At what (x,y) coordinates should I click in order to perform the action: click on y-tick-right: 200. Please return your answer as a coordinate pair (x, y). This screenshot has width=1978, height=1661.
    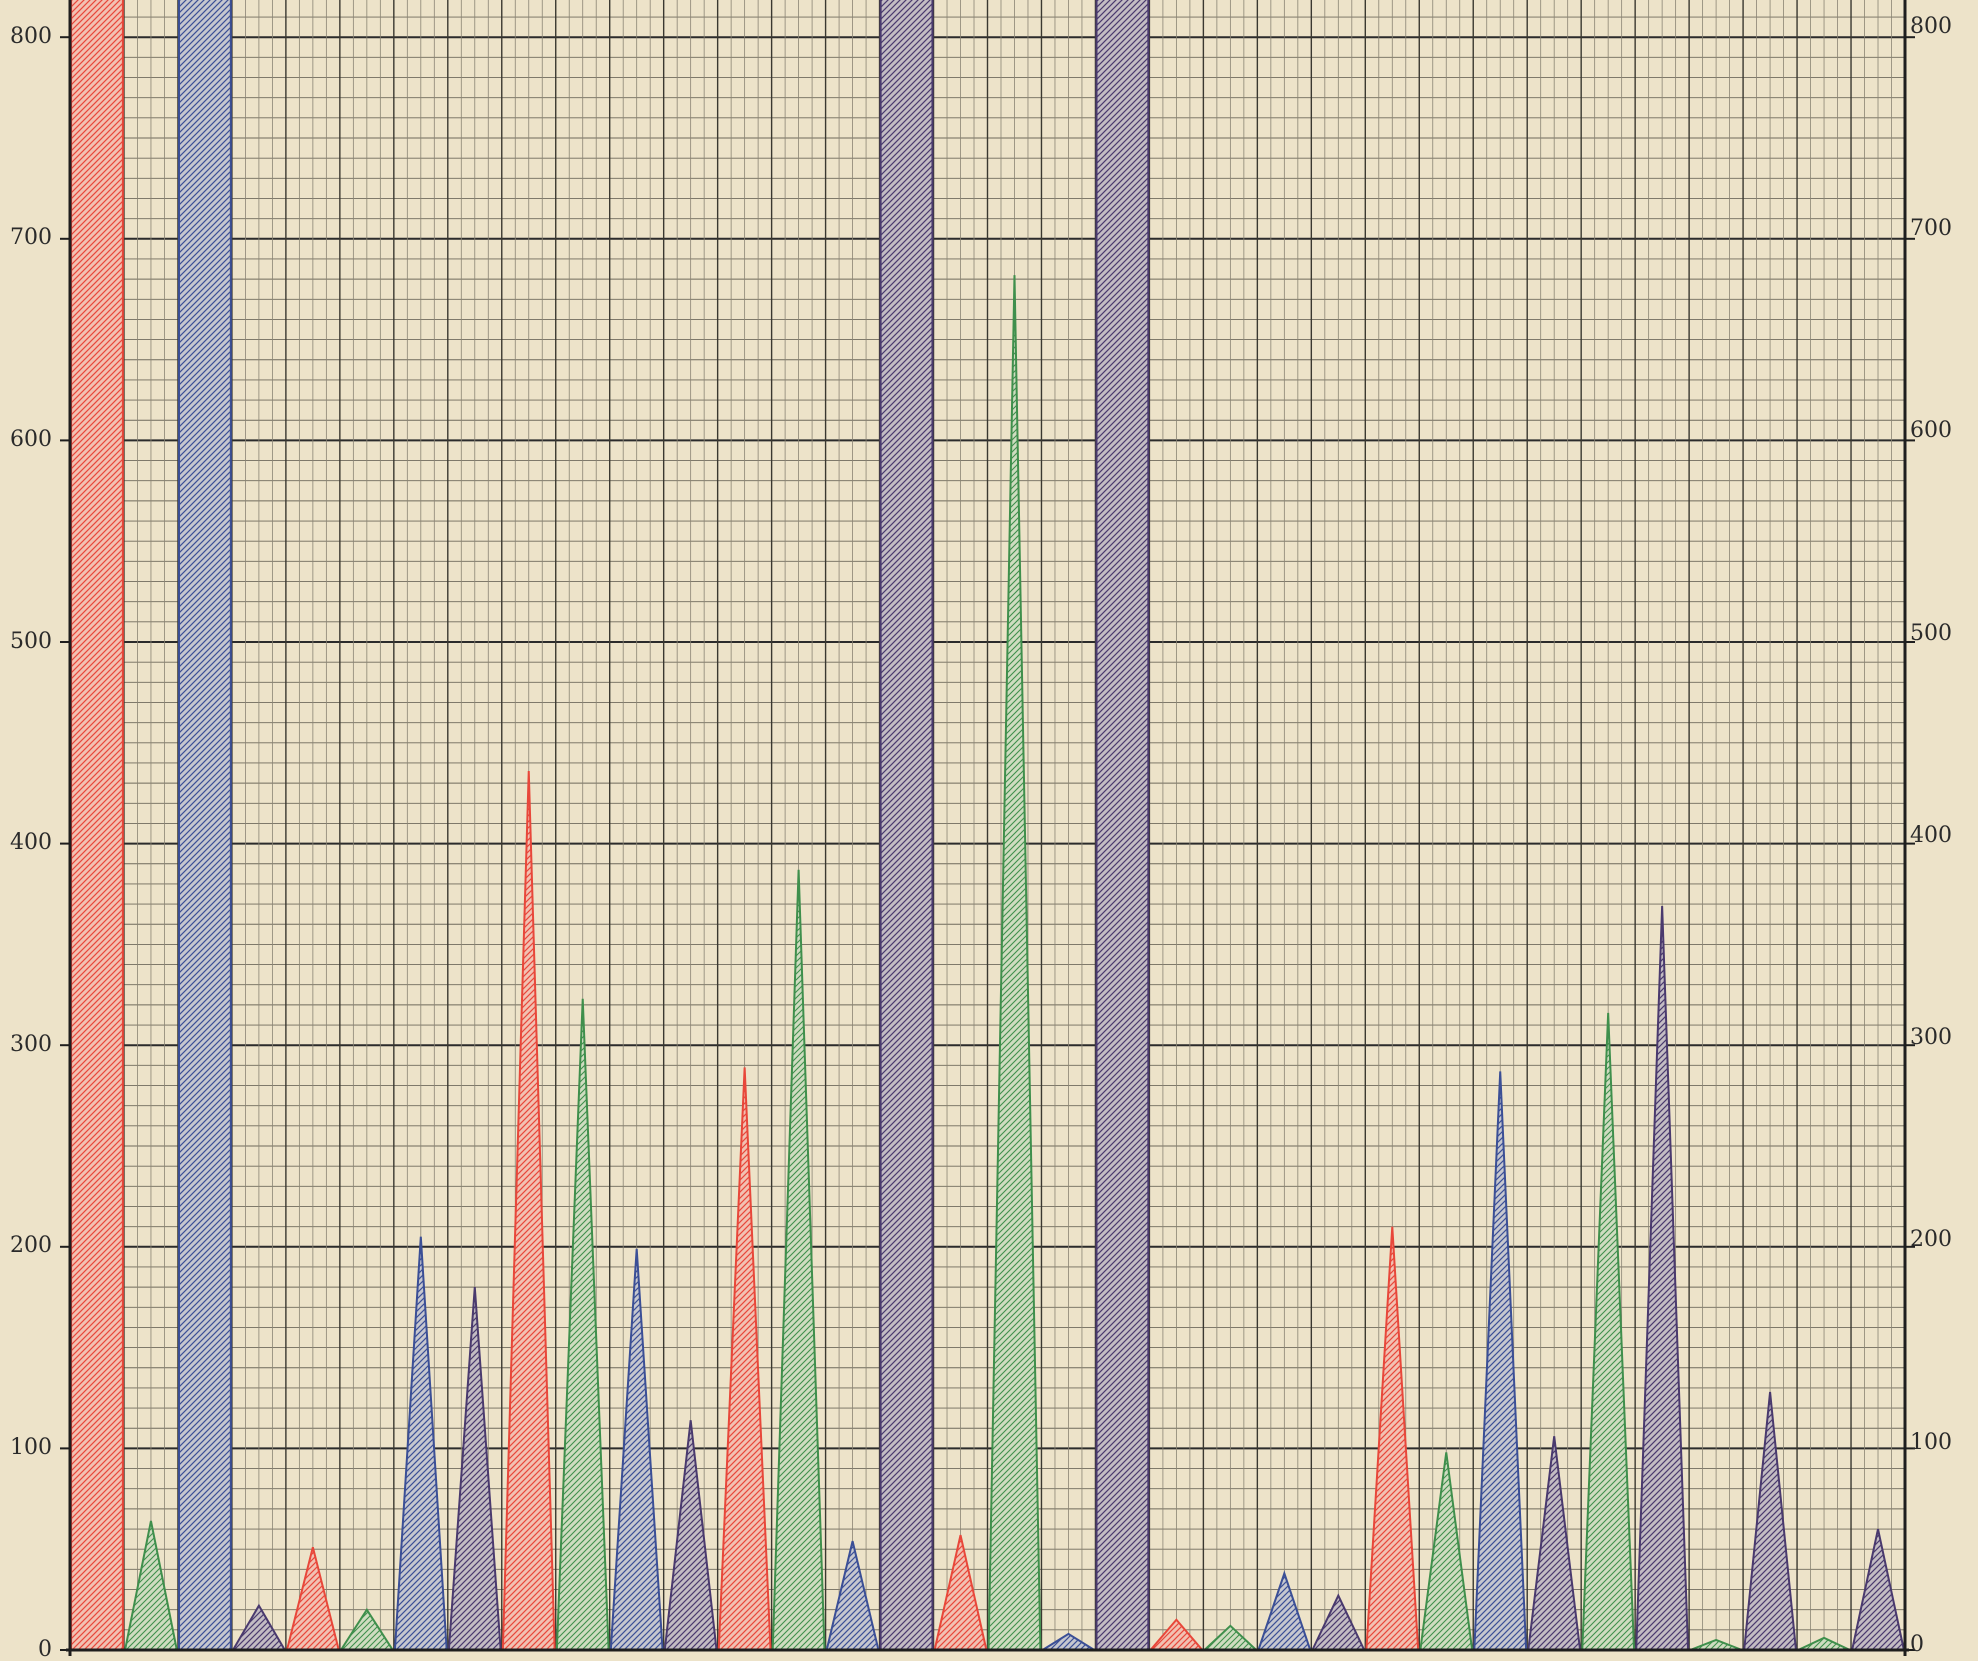
    Looking at the image, I should click on (1931, 1239).